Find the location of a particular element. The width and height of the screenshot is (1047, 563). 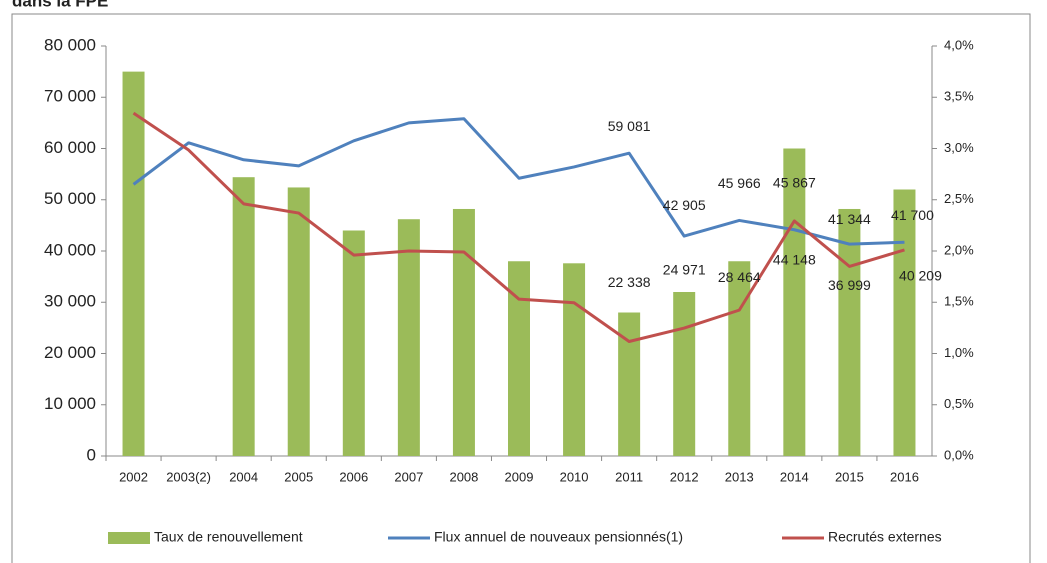

data-label: 40 209 is located at coordinates (920, 276).